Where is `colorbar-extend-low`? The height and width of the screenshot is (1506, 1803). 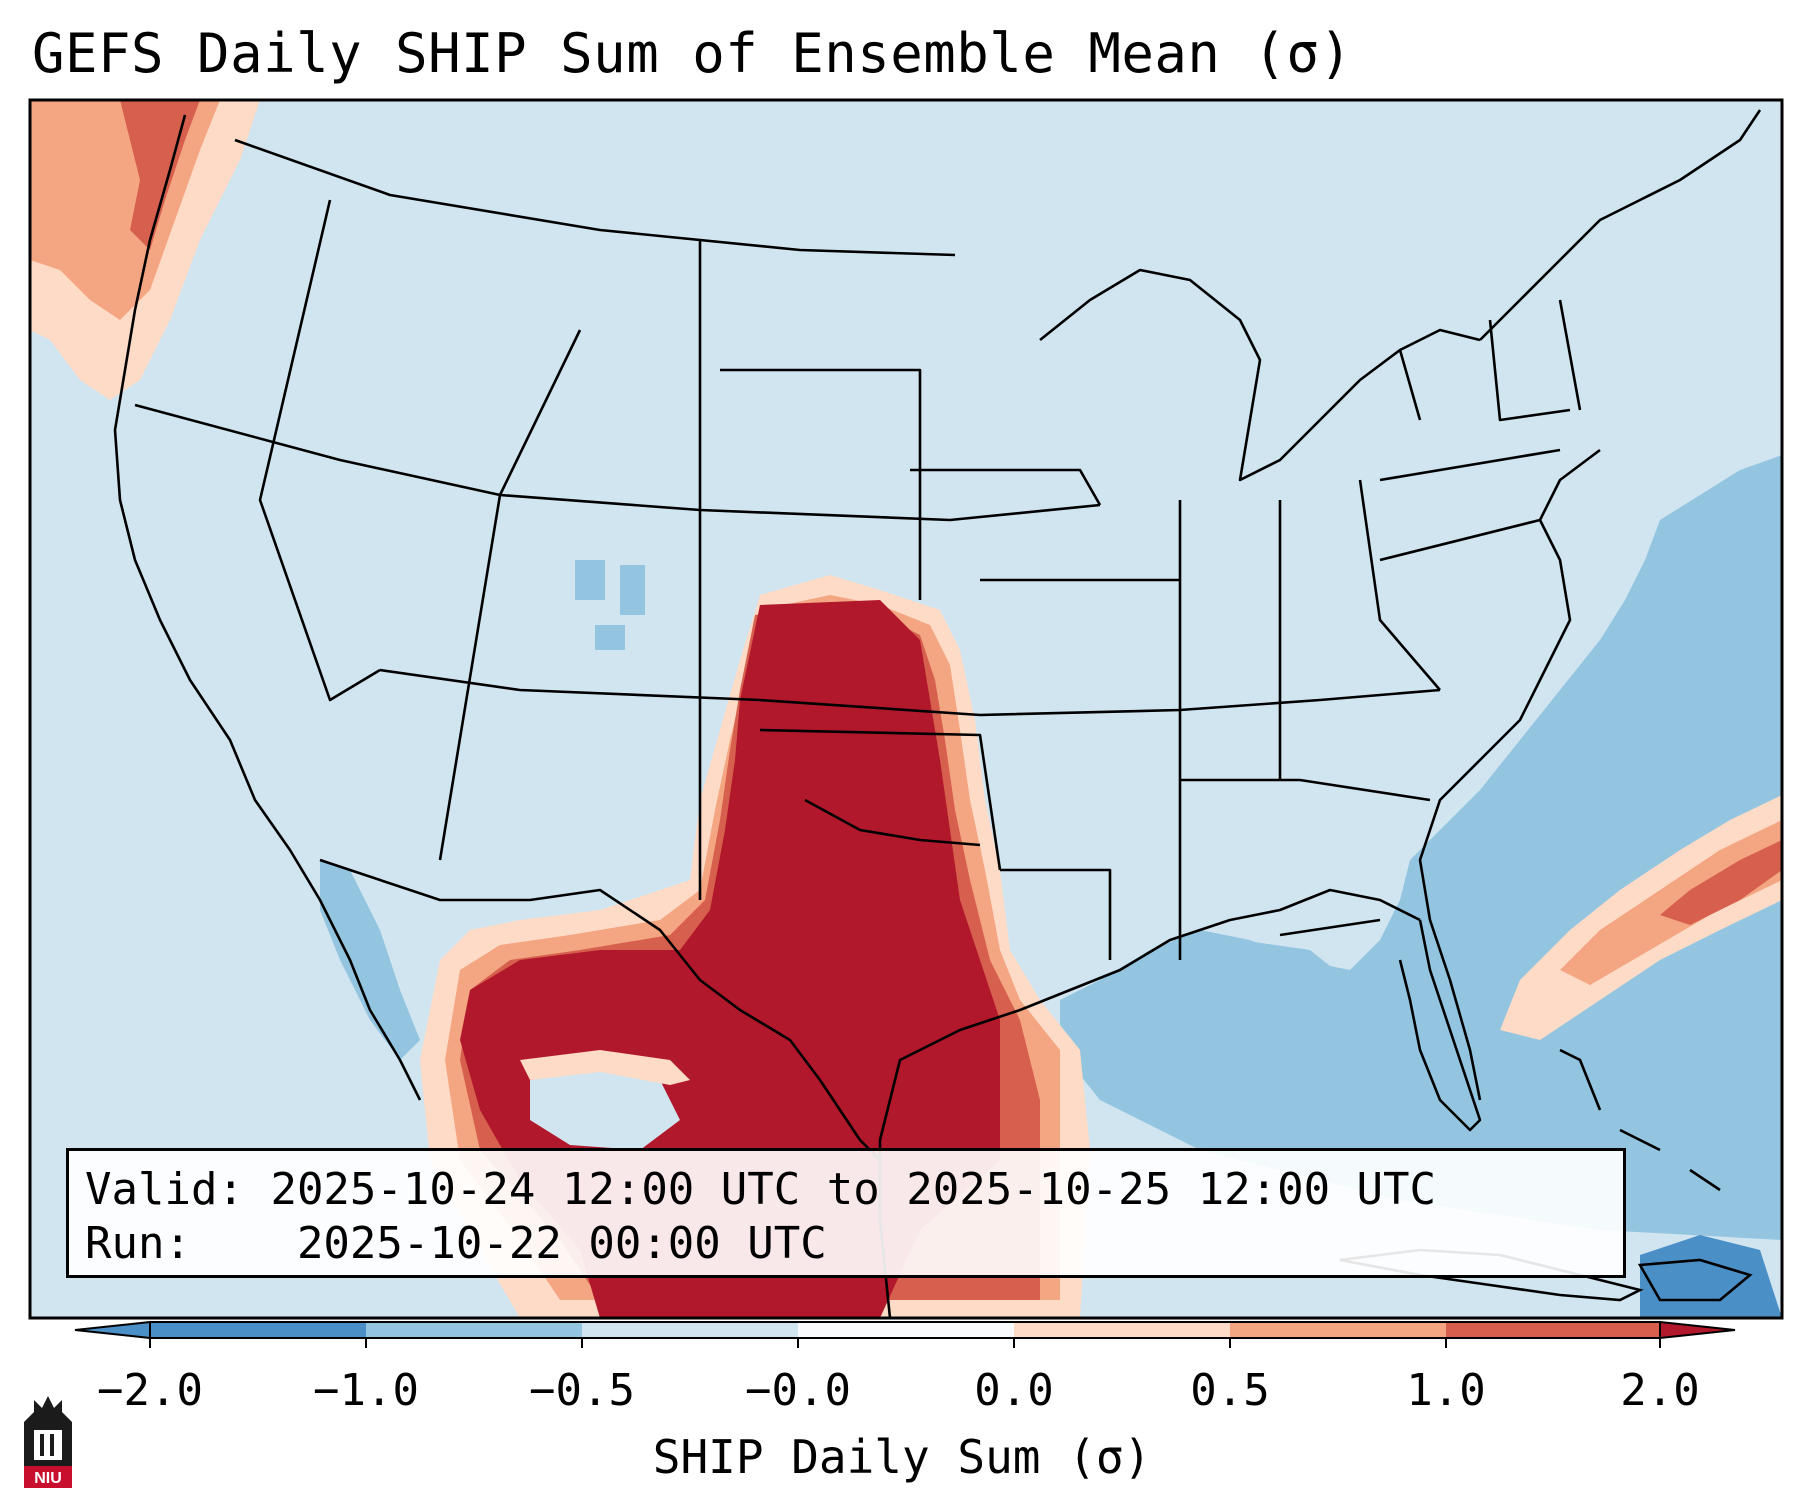 colorbar-extend-low is located at coordinates (112, 1330).